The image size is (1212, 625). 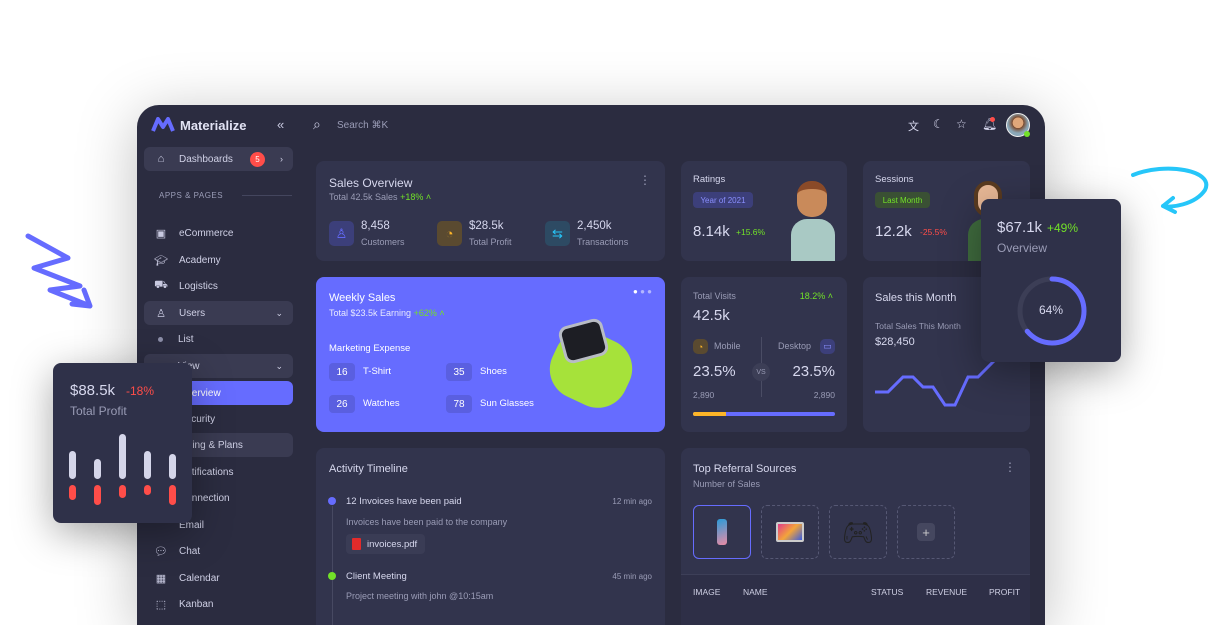 I want to click on card-title: Ratings, so click(x=709, y=179).